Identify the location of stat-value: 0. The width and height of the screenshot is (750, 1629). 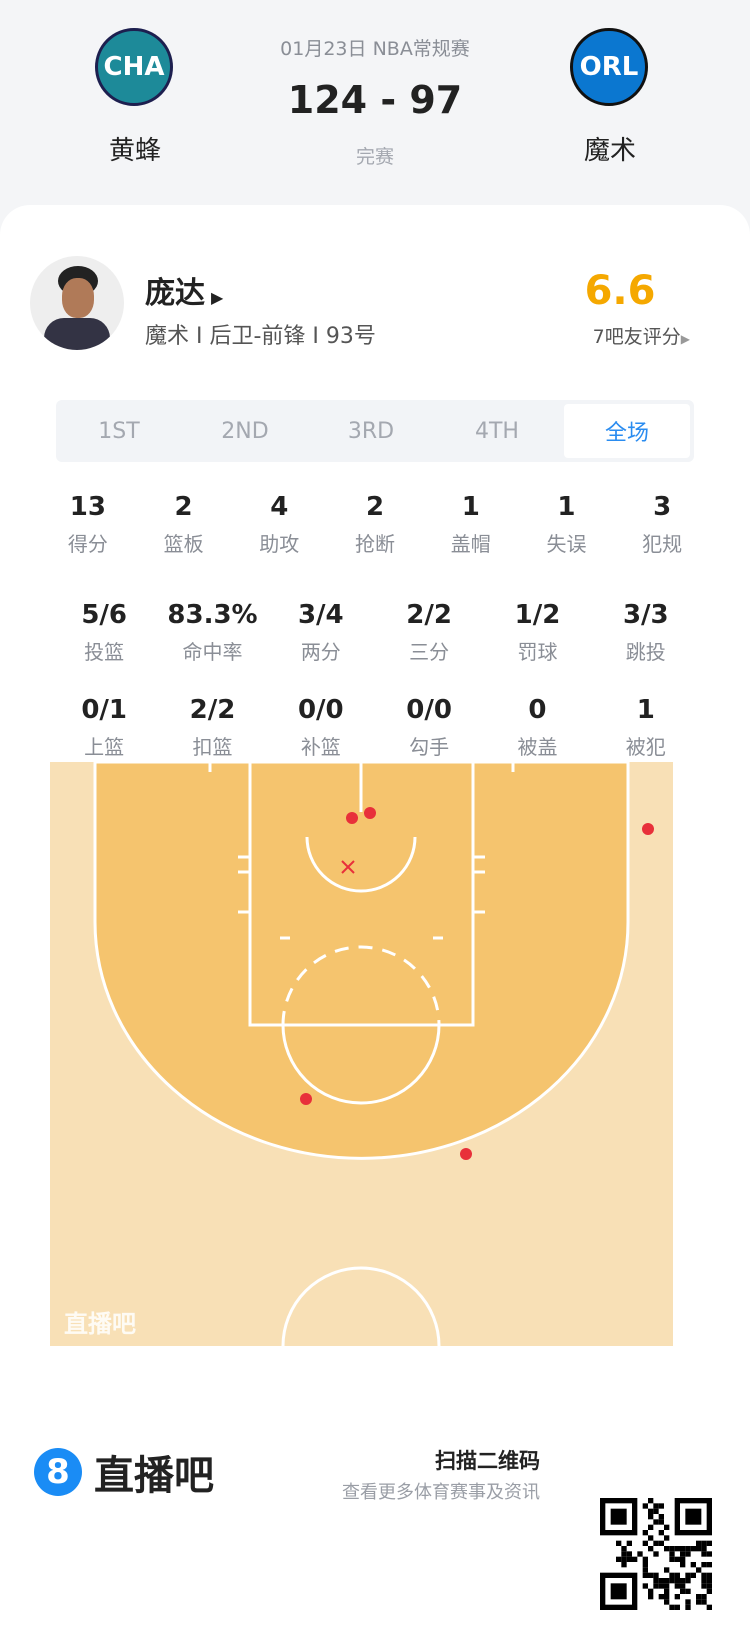
(537, 710).